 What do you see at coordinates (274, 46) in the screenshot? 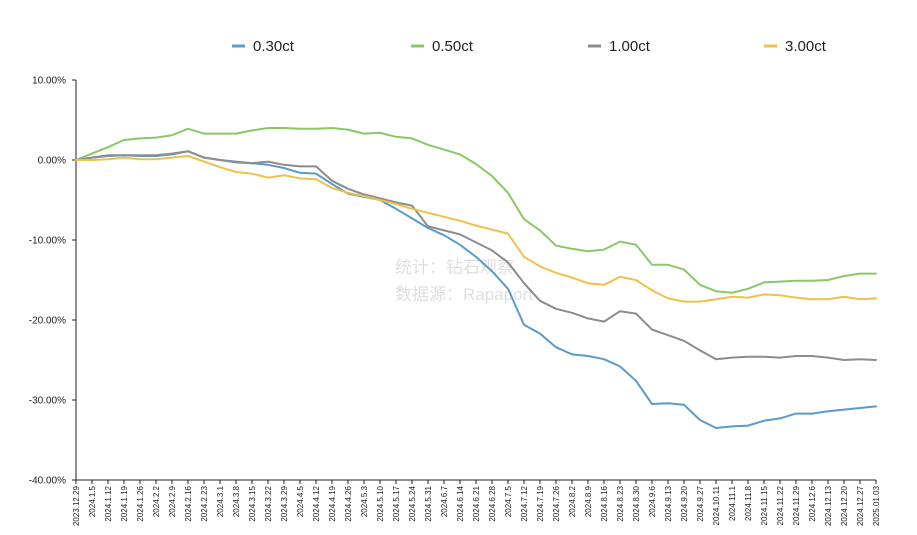
I see `legend-label-0.30ct: 0.30ct` at bounding box center [274, 46].